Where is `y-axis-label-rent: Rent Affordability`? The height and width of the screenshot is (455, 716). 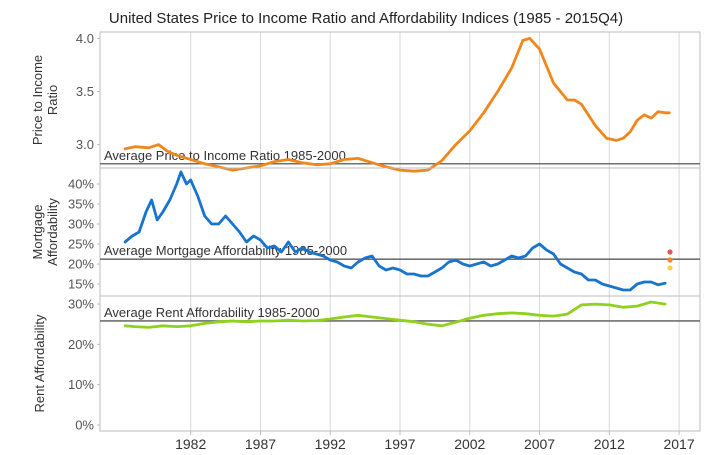 y-axis-label-rent: Rent Affordability is located at coordinates (39, 363).